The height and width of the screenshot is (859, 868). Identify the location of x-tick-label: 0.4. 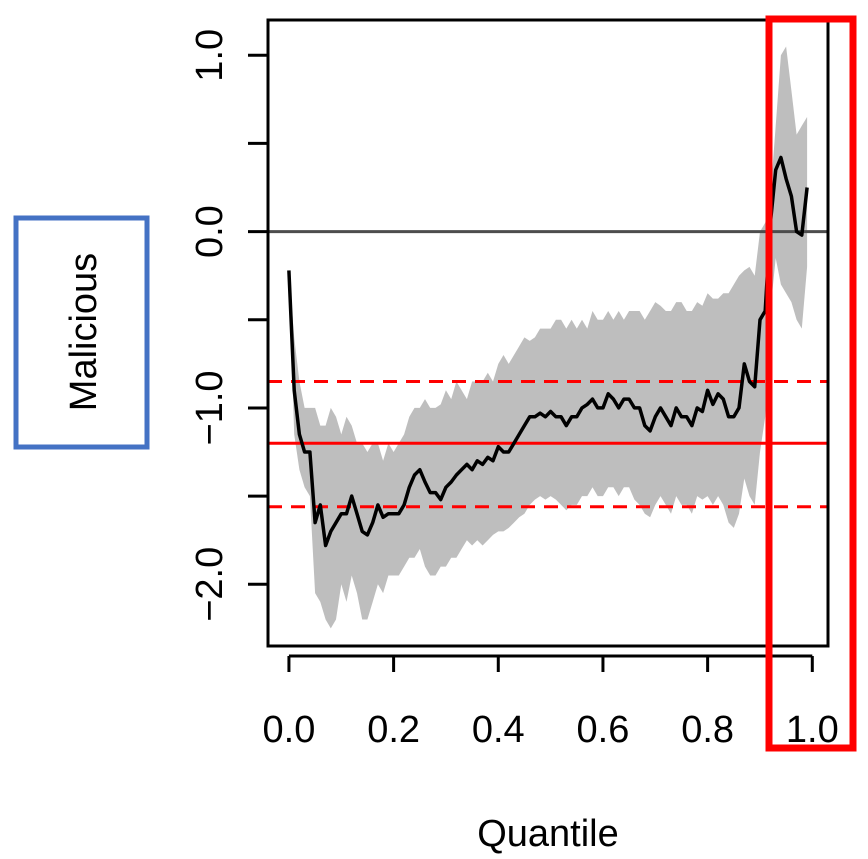
(498, 730).